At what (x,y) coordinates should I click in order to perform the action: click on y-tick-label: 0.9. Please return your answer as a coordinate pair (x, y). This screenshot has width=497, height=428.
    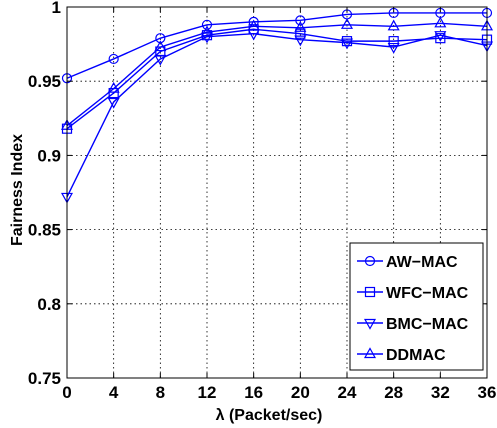
    Looking at the image, I should click on (49, 155).